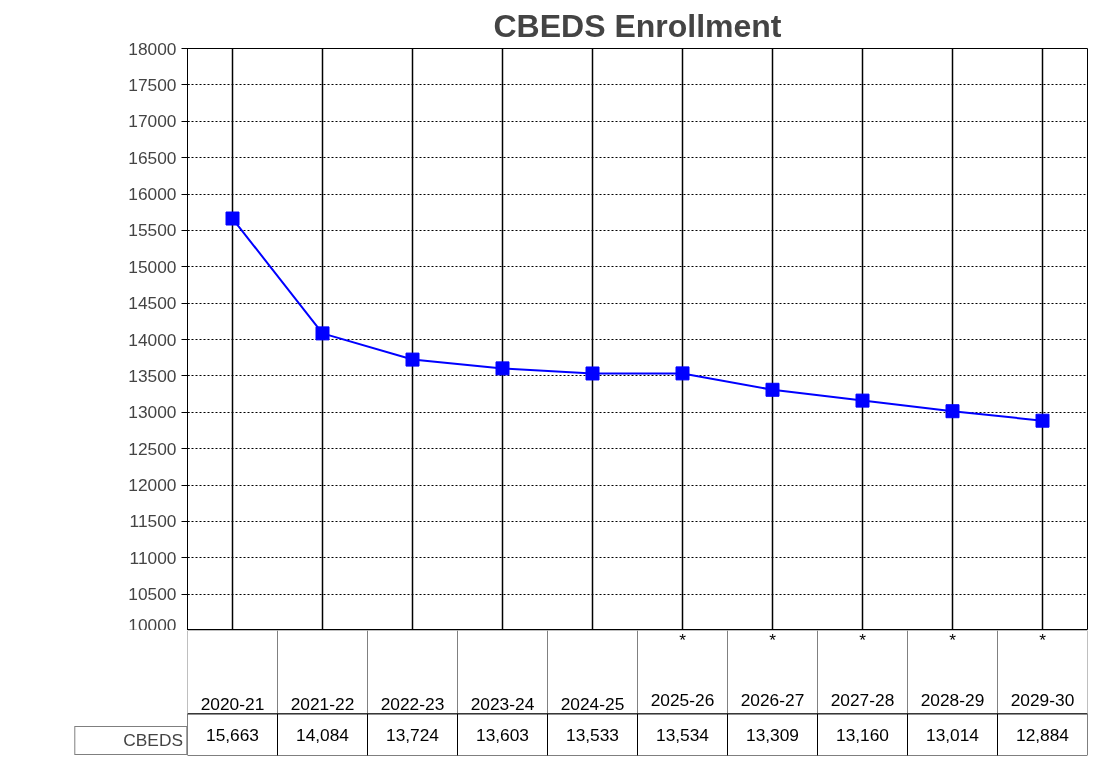  I want to click on data-label: 15,663, so click(232, 734).